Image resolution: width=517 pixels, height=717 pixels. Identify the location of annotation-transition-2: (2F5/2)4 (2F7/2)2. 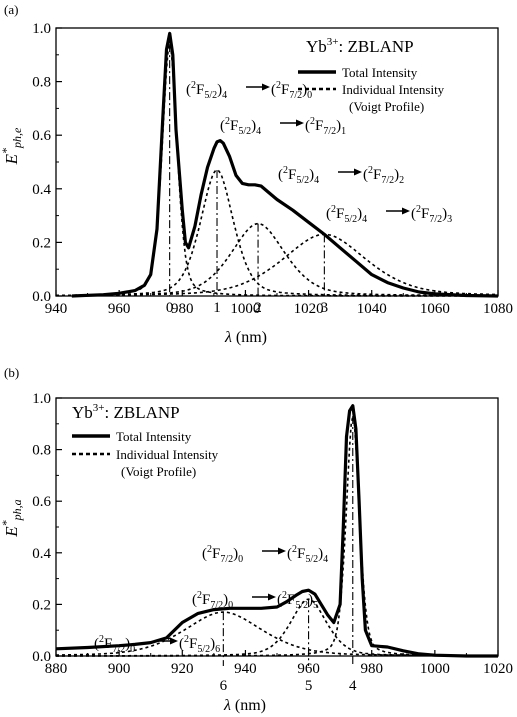
(341, 175).